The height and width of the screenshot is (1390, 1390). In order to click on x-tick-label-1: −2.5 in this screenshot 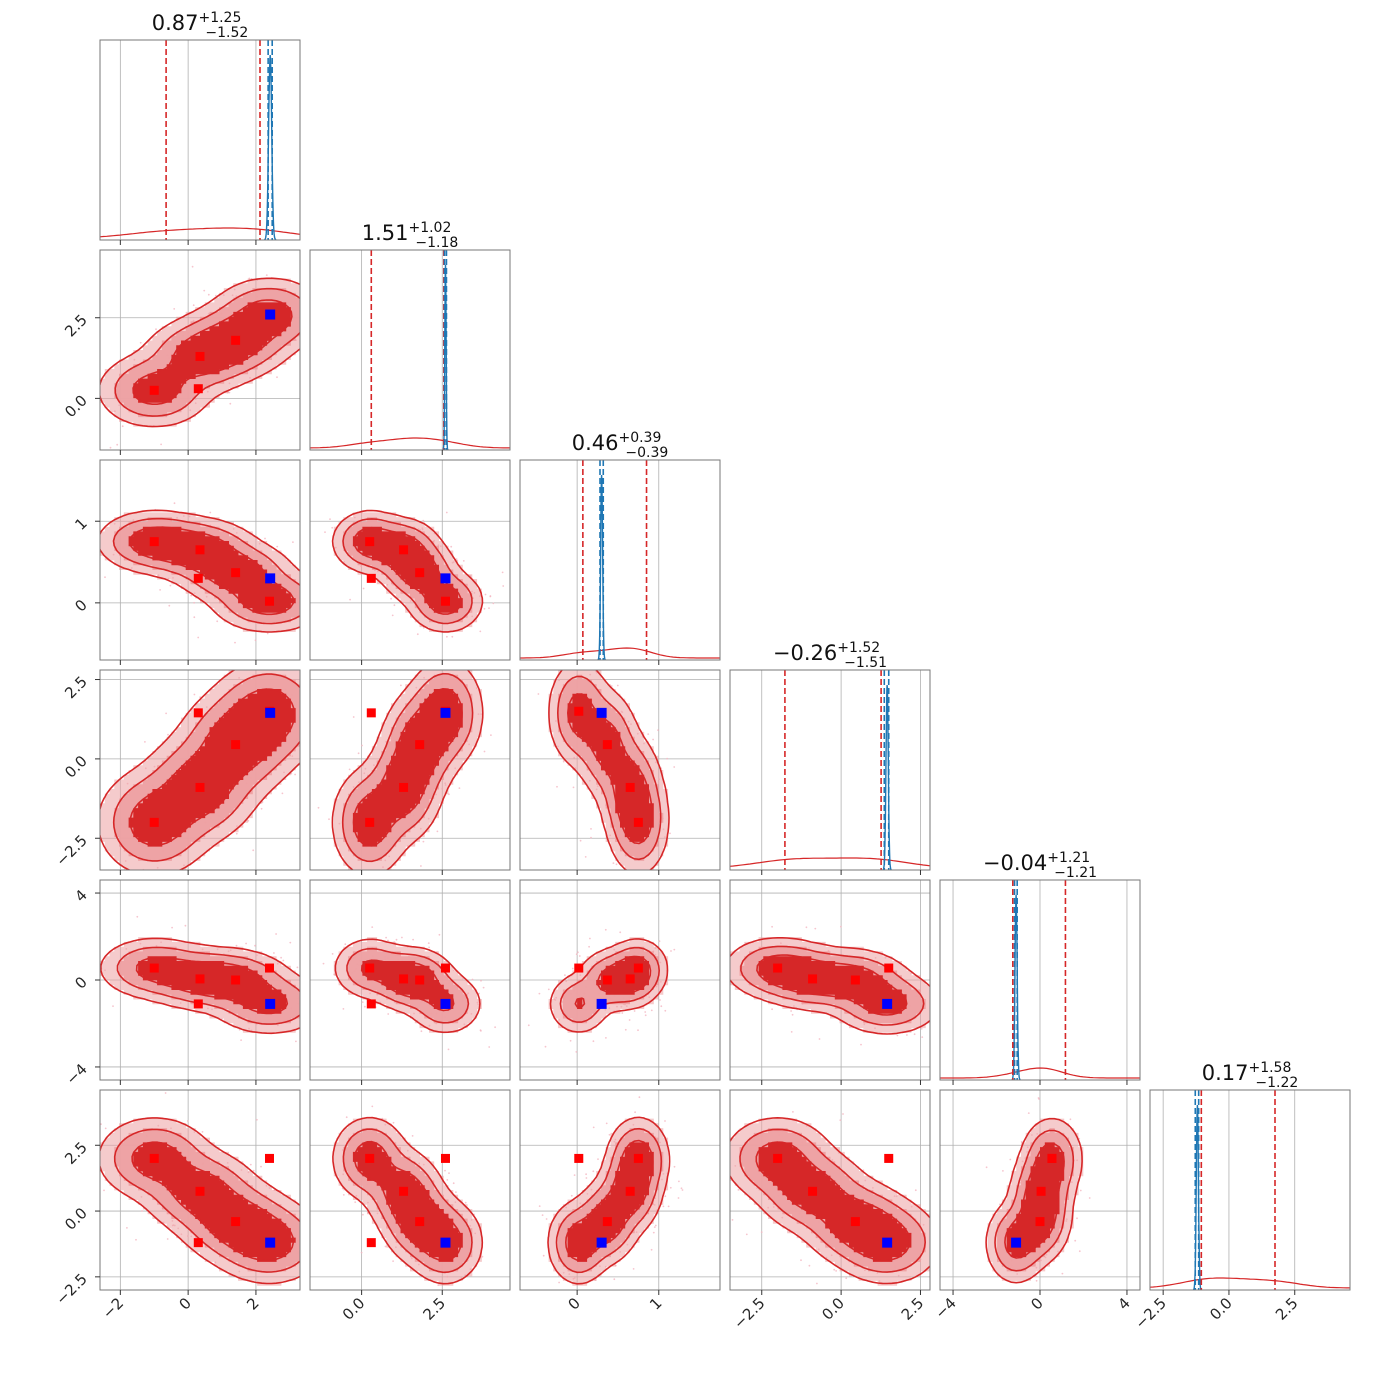, I will do `click(1150, 1313)`.